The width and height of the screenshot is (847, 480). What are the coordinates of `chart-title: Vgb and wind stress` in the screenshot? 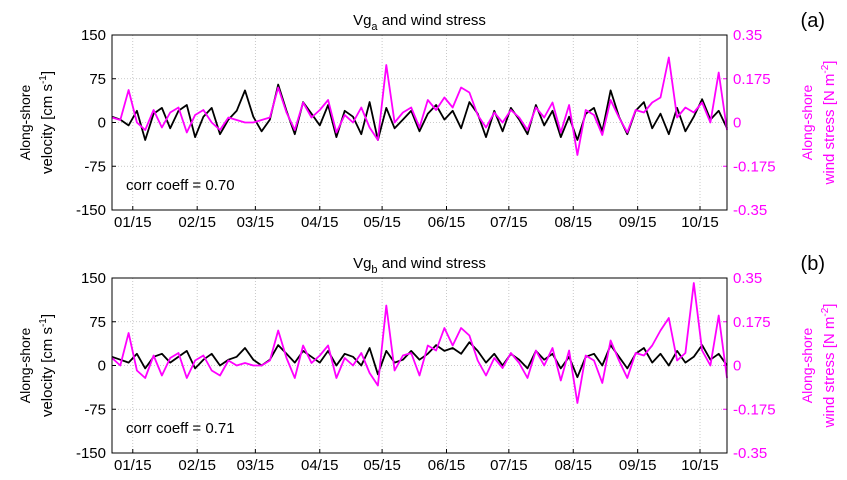 It's located at (419, 265).